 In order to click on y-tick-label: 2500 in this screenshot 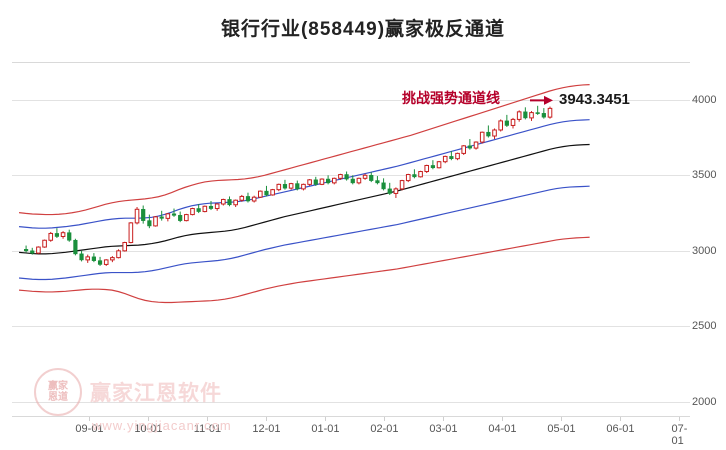, I will do `click(704, 326)`.